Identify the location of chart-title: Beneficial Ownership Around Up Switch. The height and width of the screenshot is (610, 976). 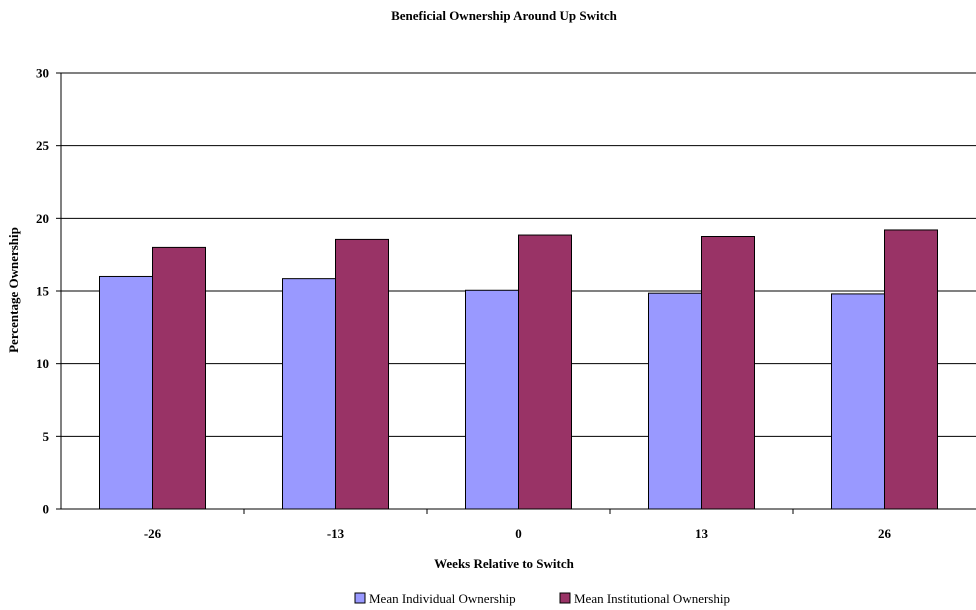
(504, 15).